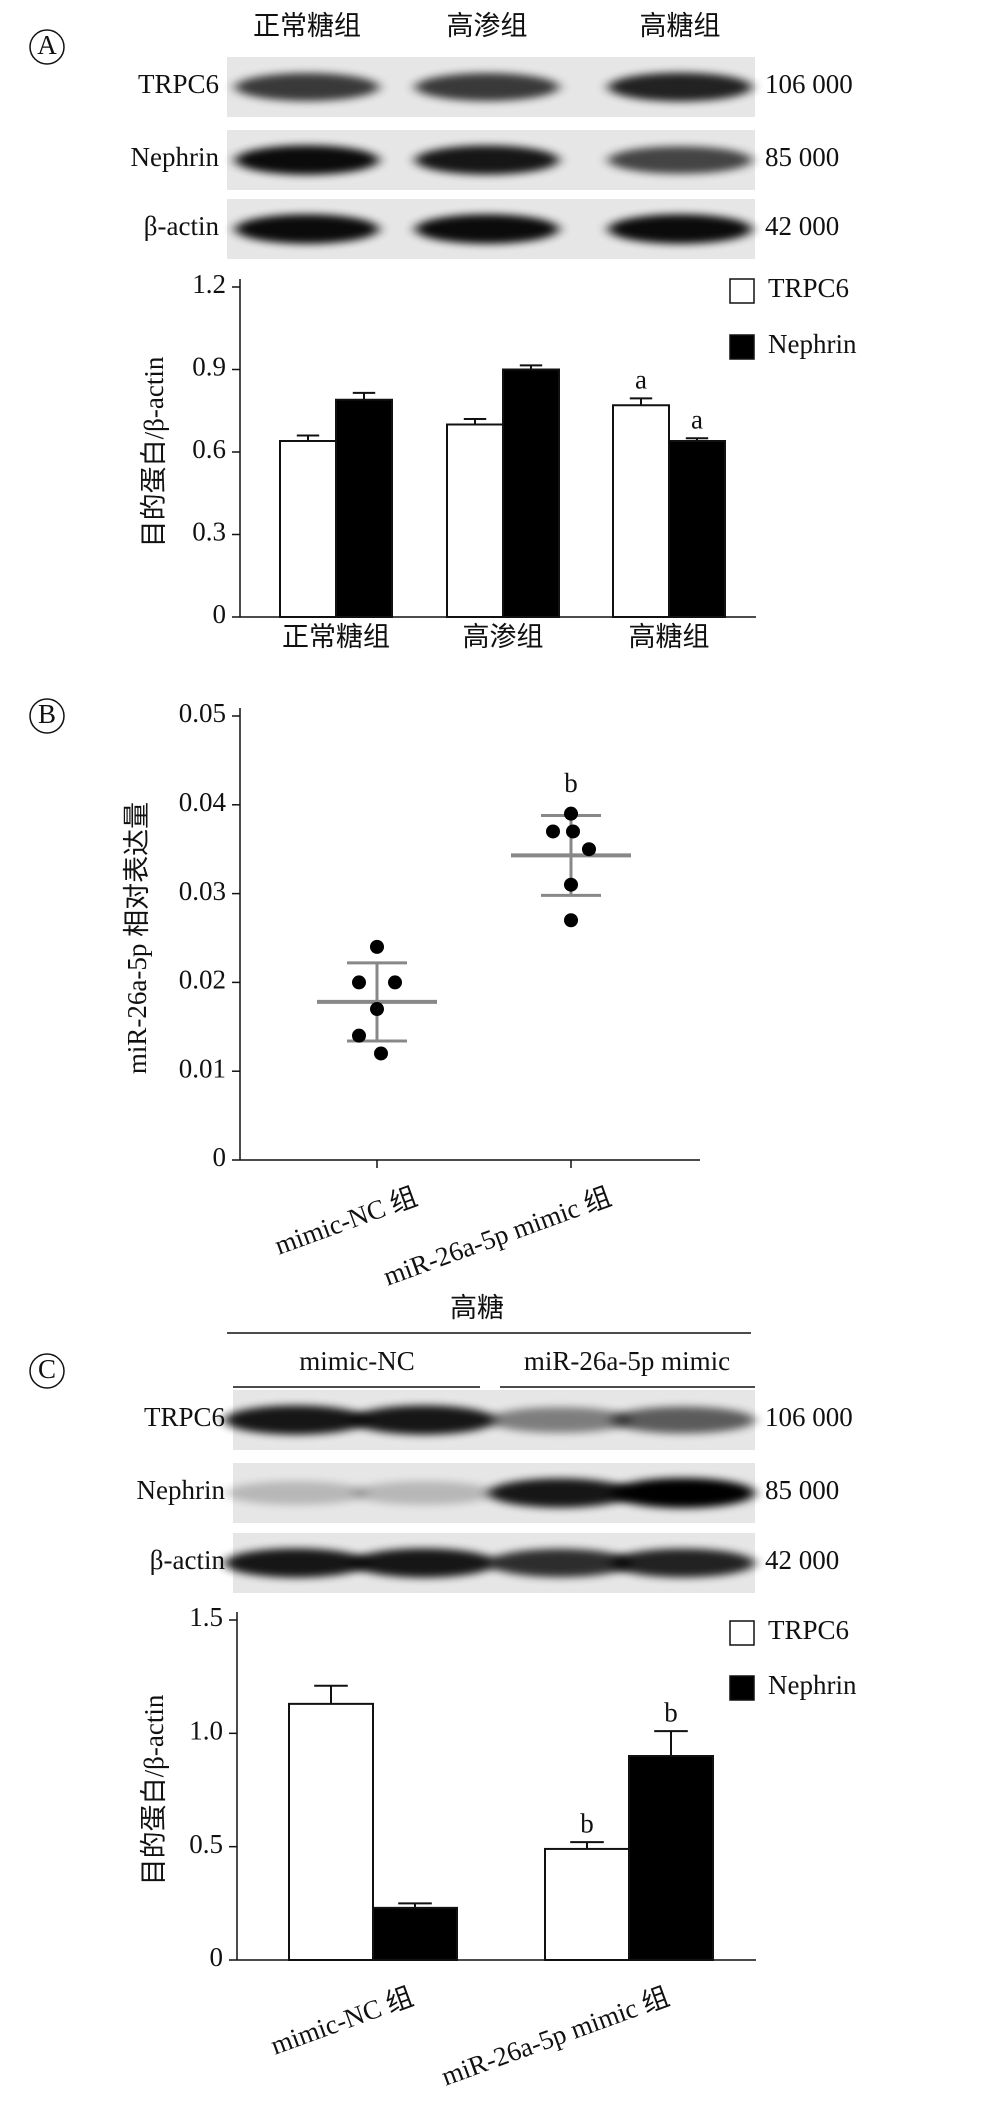 The width and height of the screenshot is (996, 2102). What do you see at coordinates (680, 26) in the screenshot?
I see `lane-label: 高糖组` at bounding box center [680, 26].